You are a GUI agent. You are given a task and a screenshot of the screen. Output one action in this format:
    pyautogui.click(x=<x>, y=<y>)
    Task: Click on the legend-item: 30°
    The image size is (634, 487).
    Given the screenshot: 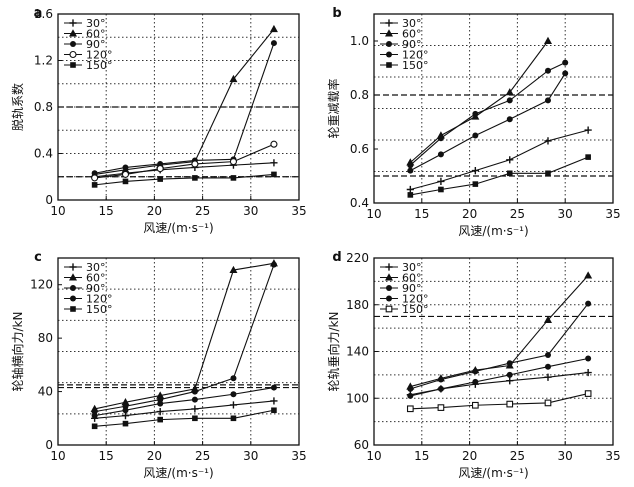 What is the action you would take?
    pyautogui.click(x=85, y=267)
    